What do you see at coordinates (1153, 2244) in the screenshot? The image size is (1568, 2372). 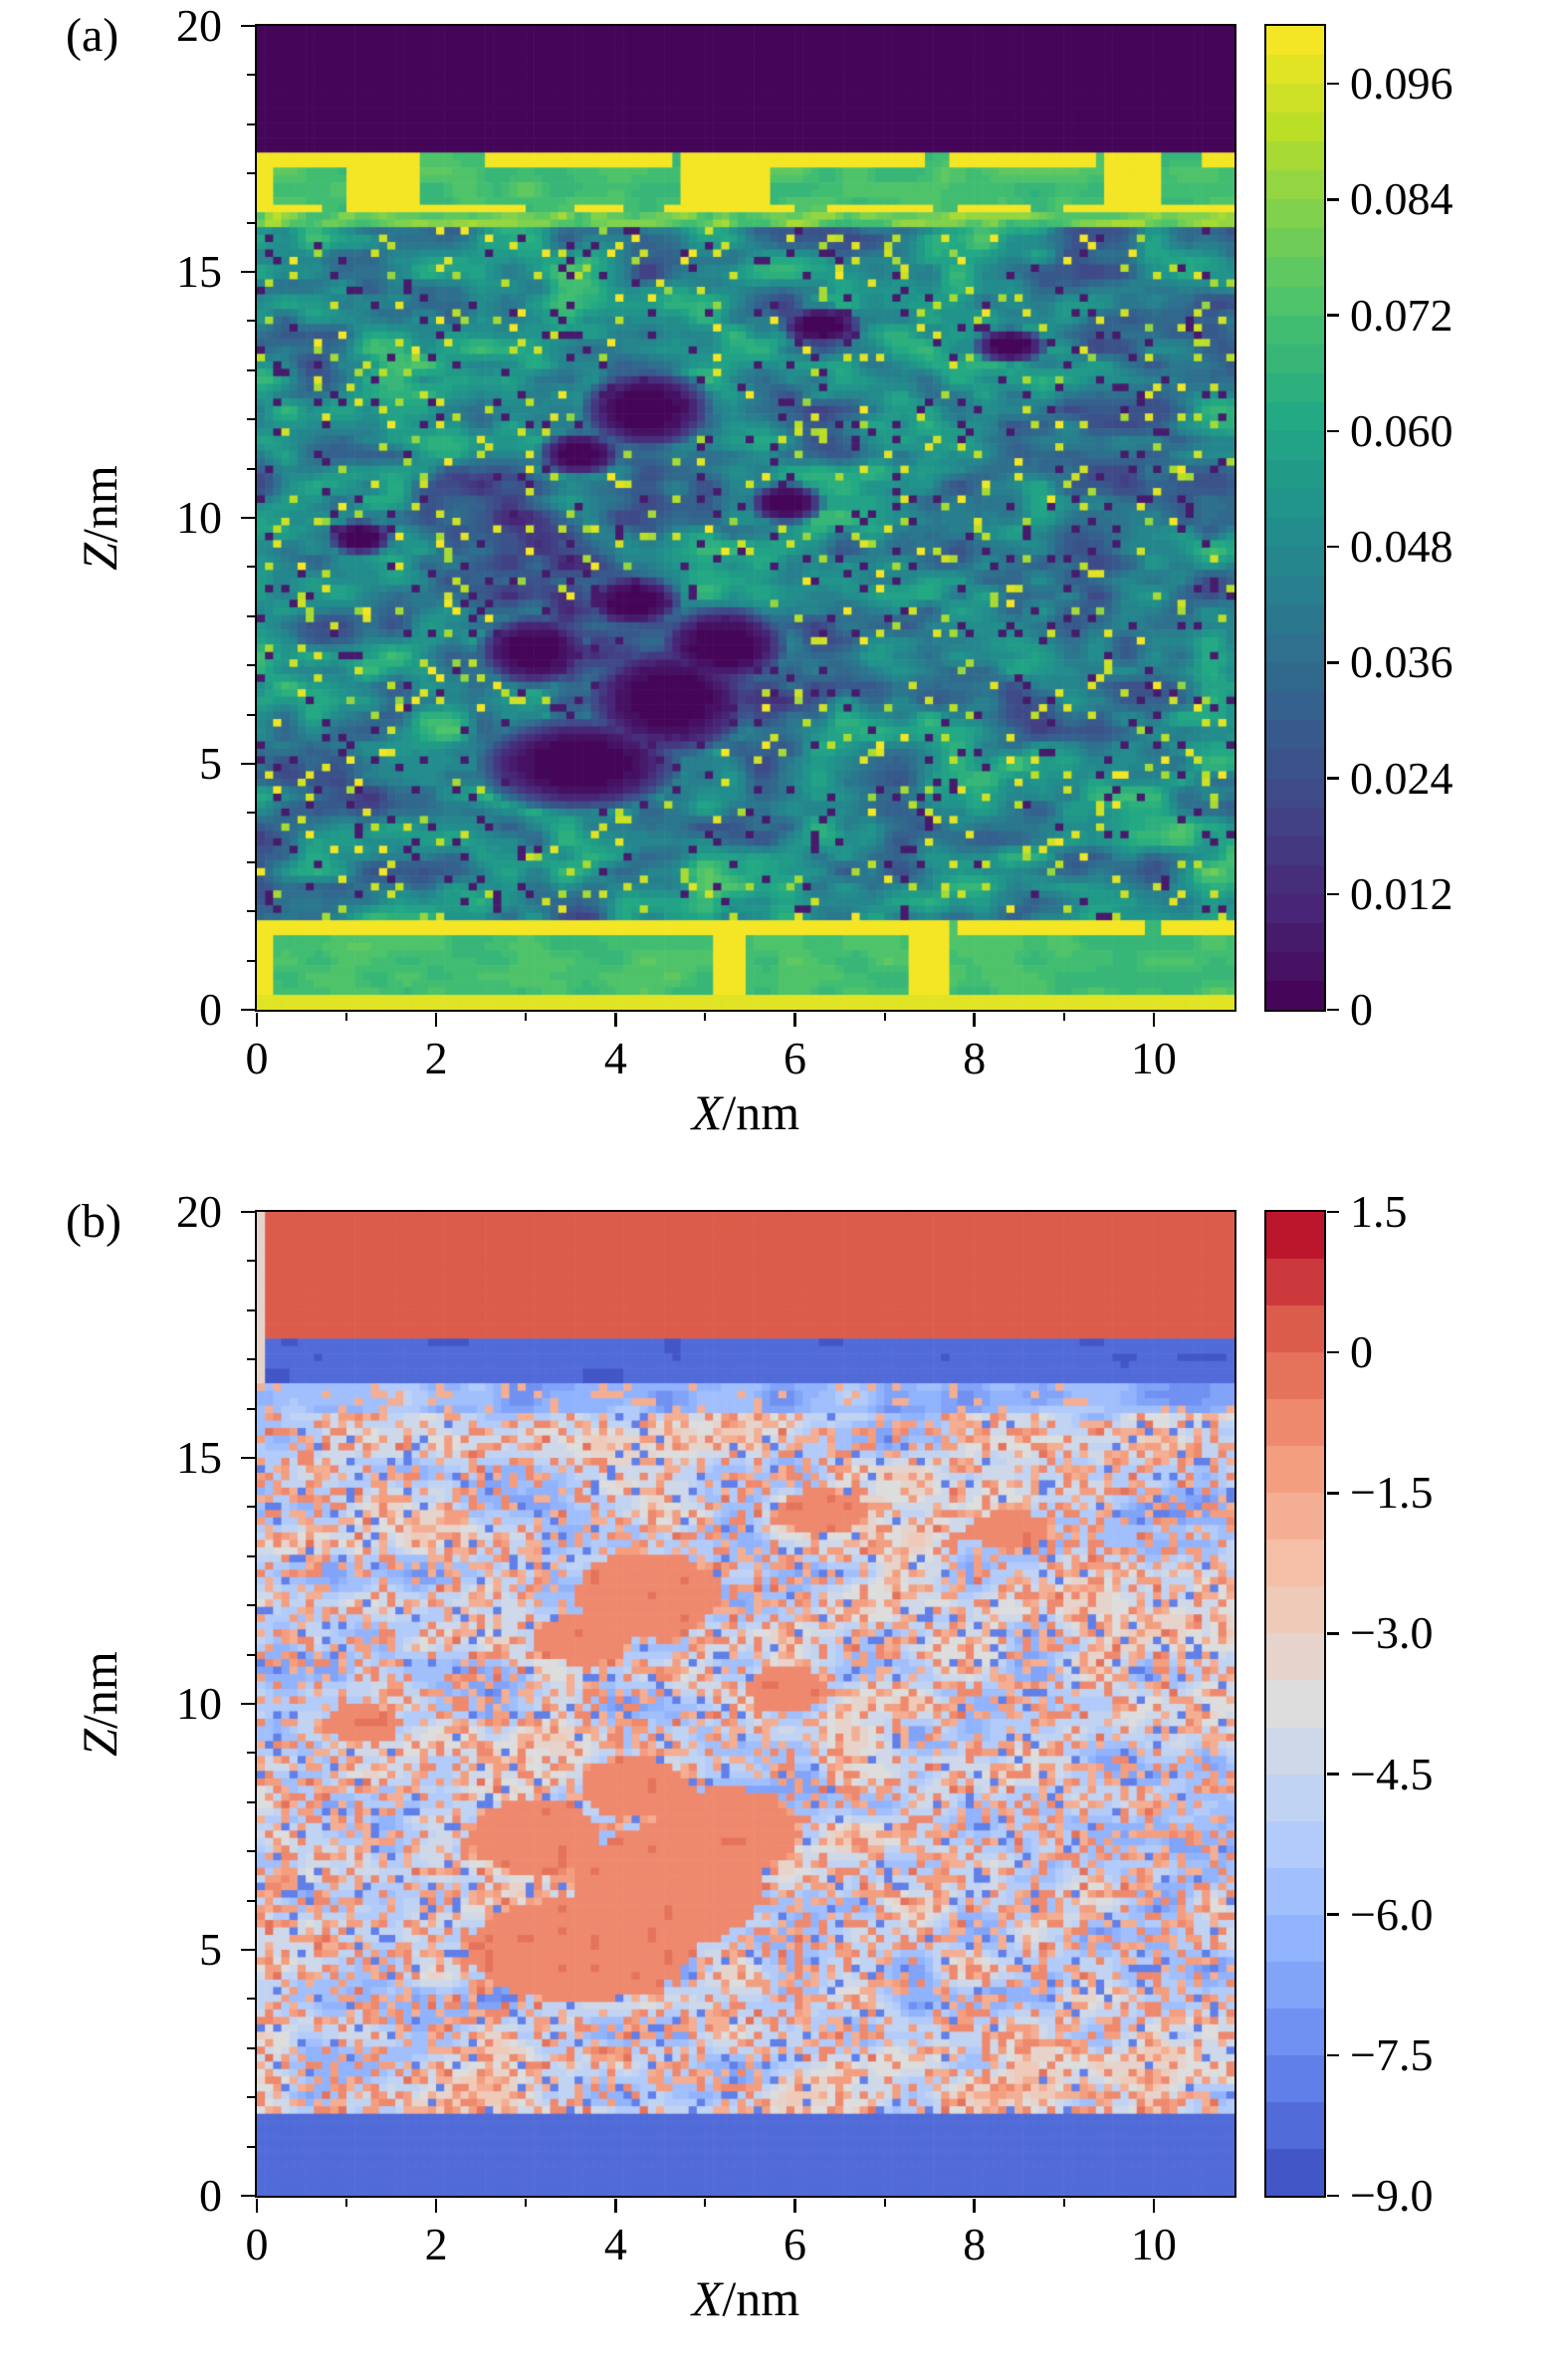 I see `x-tick-label: 10` at bounding box center [1153, 2244].